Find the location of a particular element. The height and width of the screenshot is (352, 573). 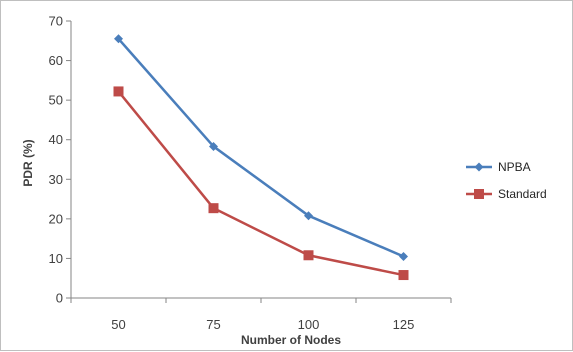

y-tick-label: 50 is located at coordinates (56, 100).